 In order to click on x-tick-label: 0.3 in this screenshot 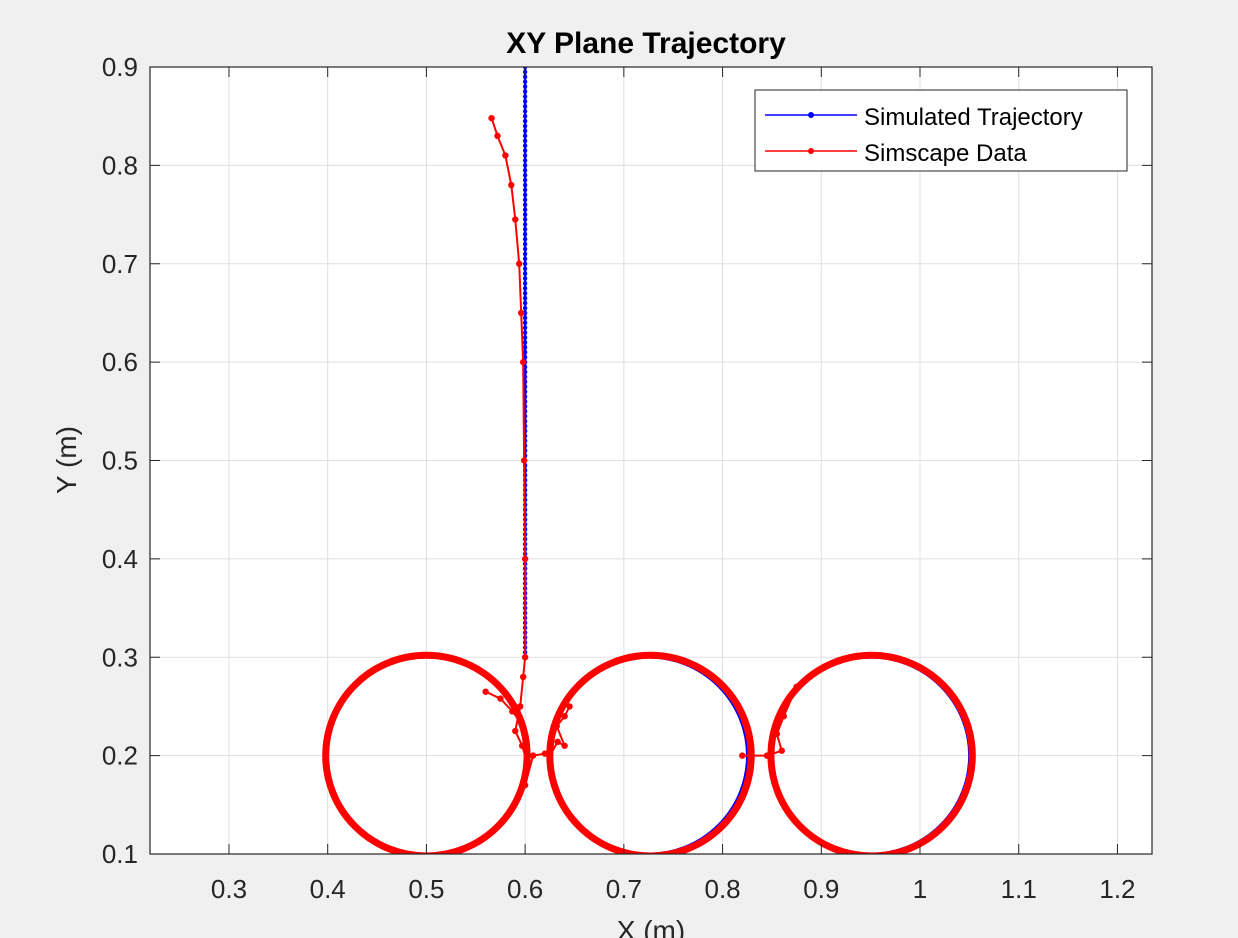, I will do `click(229, 889)`.